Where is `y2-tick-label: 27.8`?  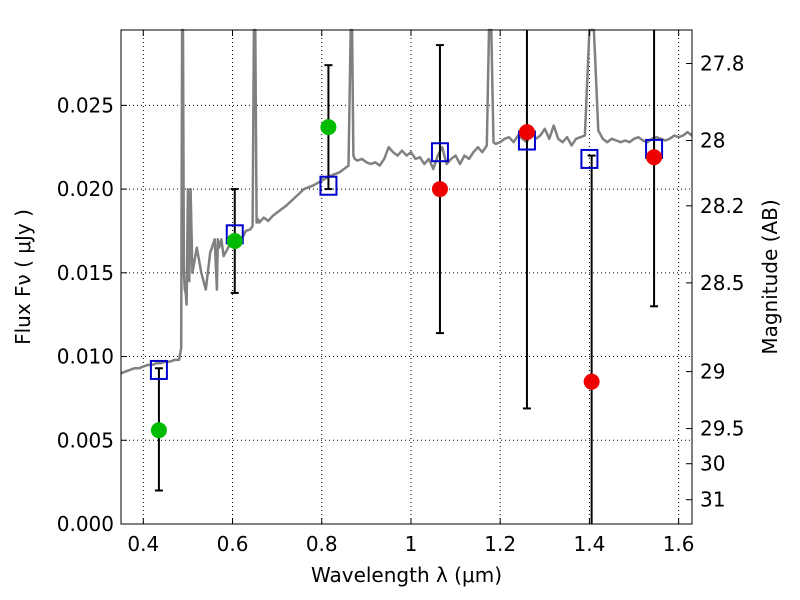
y2-tick-label: 27.8 is located at coordinates (722, 63).